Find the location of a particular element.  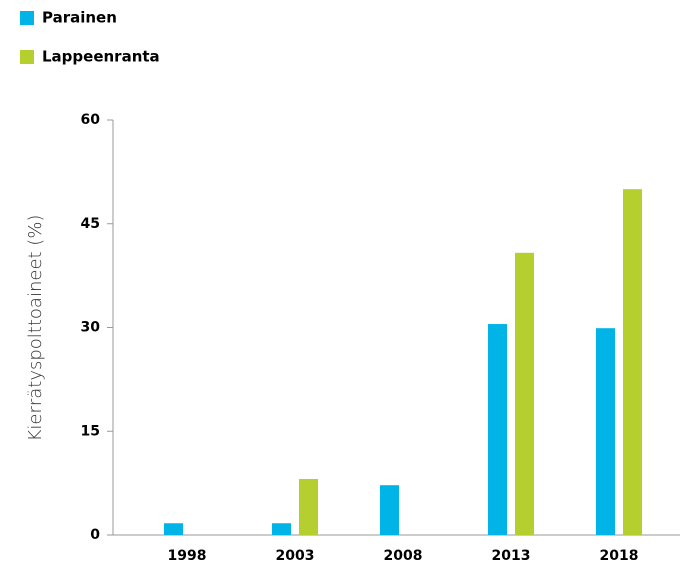

legend-label: Lappeenranta is located at coordinates (101, 57).